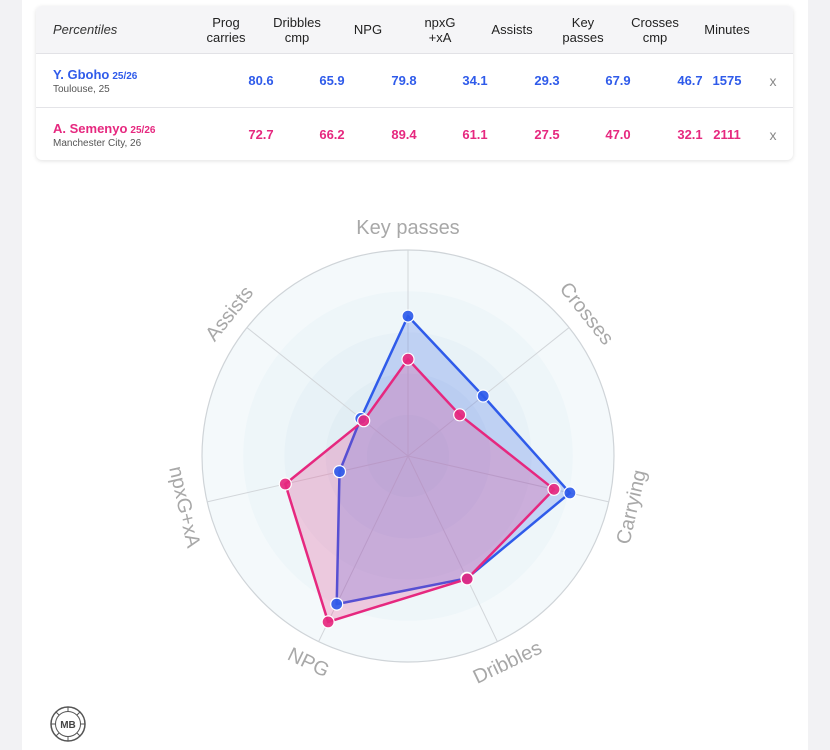 Image resolution: width=830 pixels, height=750 pixels. I want to click on cell-assists: 29.3, so click(547, 80).